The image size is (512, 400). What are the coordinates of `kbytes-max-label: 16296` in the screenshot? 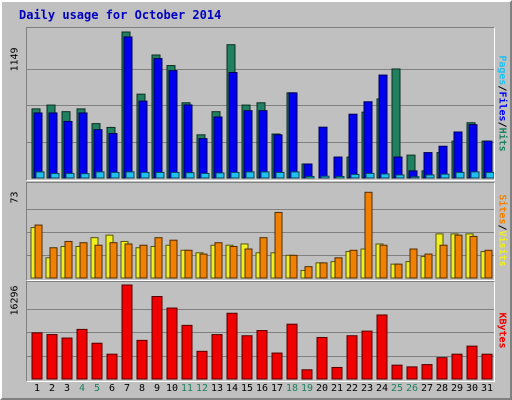 It's located at (15, 300).